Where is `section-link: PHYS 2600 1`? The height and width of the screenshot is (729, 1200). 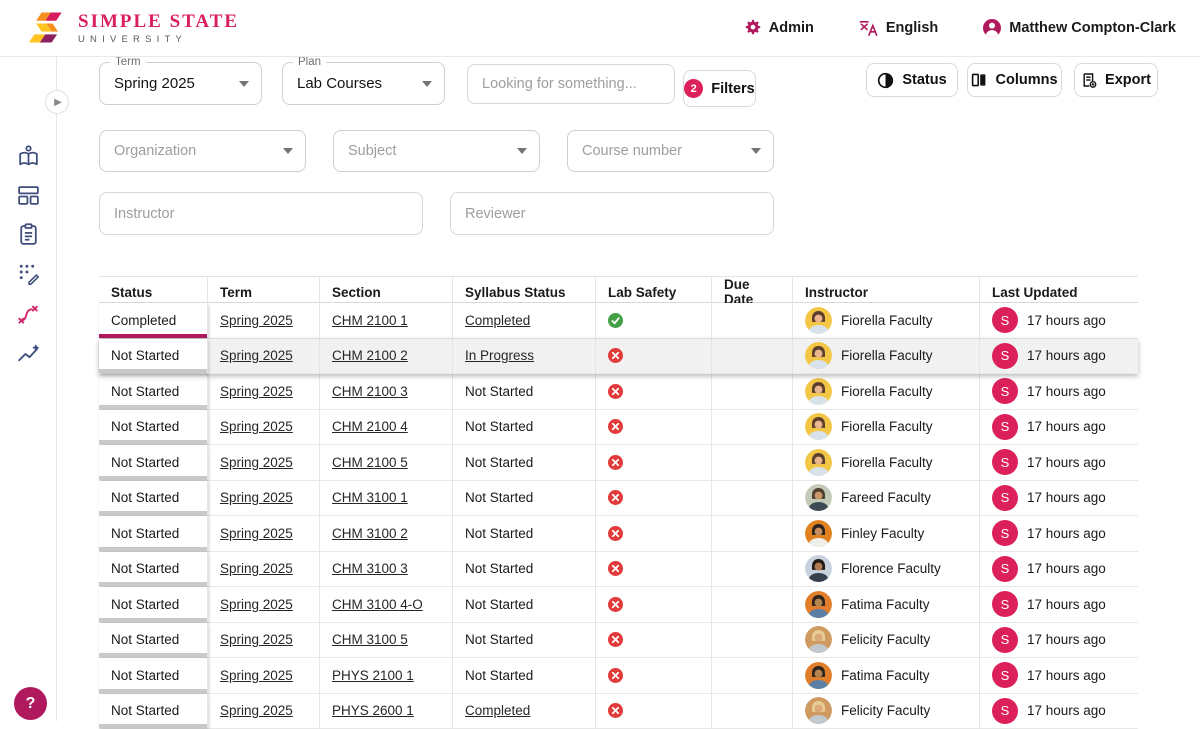 section-link: PHYS 2600 1 is located at coordinates (373, 710).